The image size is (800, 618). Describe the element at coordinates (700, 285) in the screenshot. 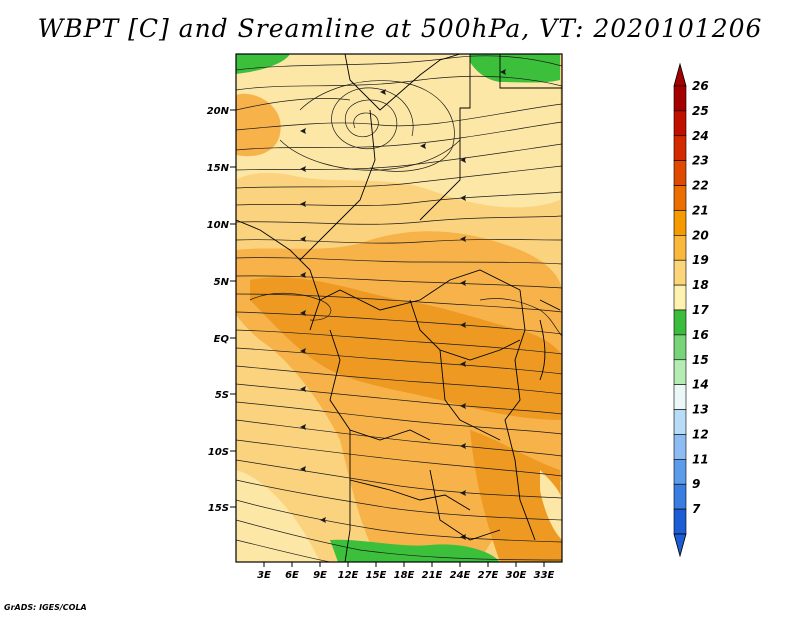

I see `colorbar-label: 18` at that location.